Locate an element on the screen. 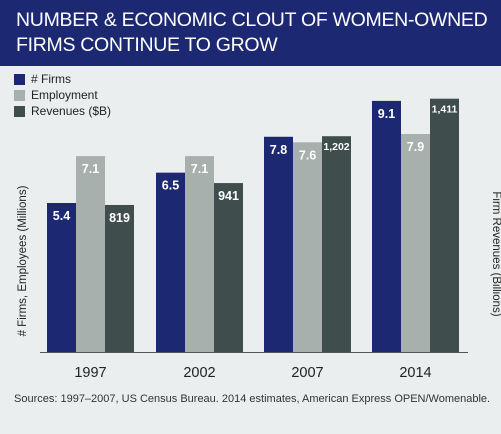 This screenshot has width=501, height=434. legend-swatch-revenues is located at coordinates (19, 111).